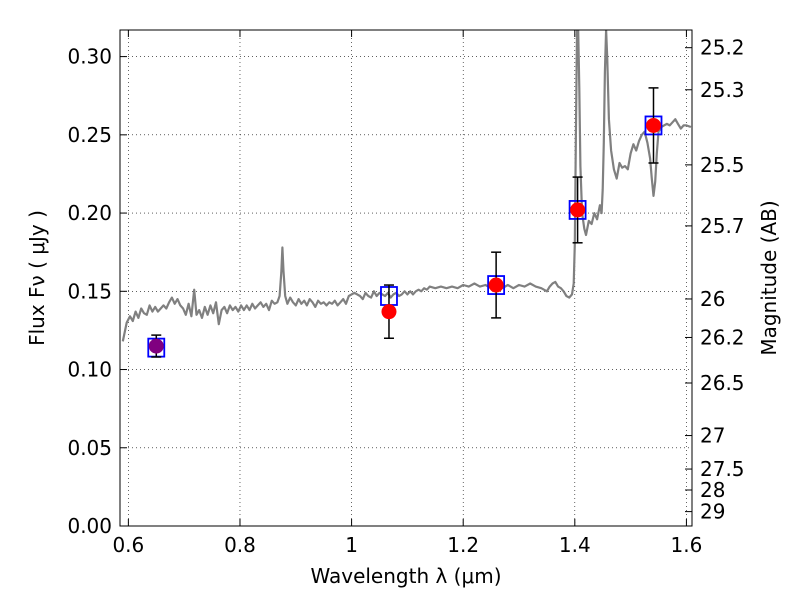  What do you see at coordinates (712, 299) in the screenshot?
I see `magnitude-tick-label: 26` at bounding box center [712, 299].